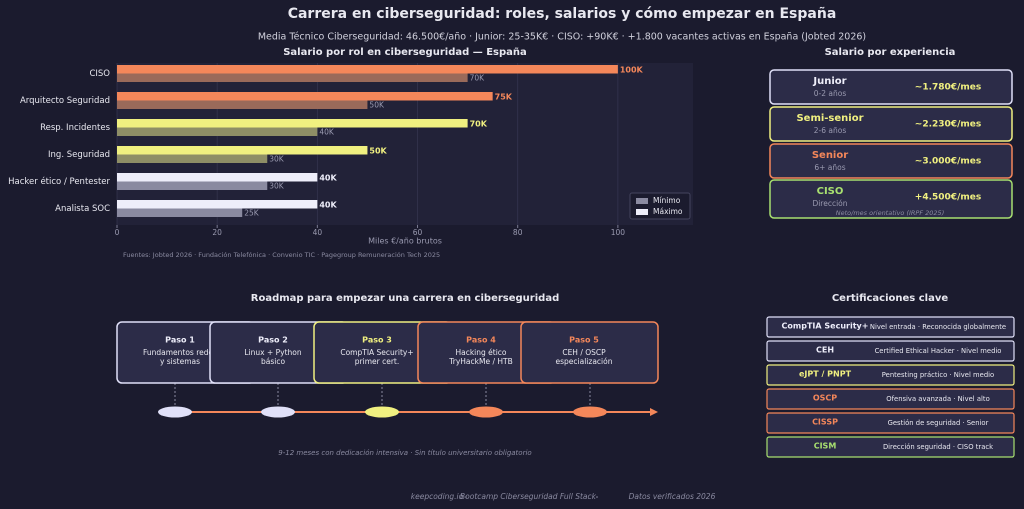  I want to click on note: Neto/mes orientativo (IRPF 2025), so click(890, 213).